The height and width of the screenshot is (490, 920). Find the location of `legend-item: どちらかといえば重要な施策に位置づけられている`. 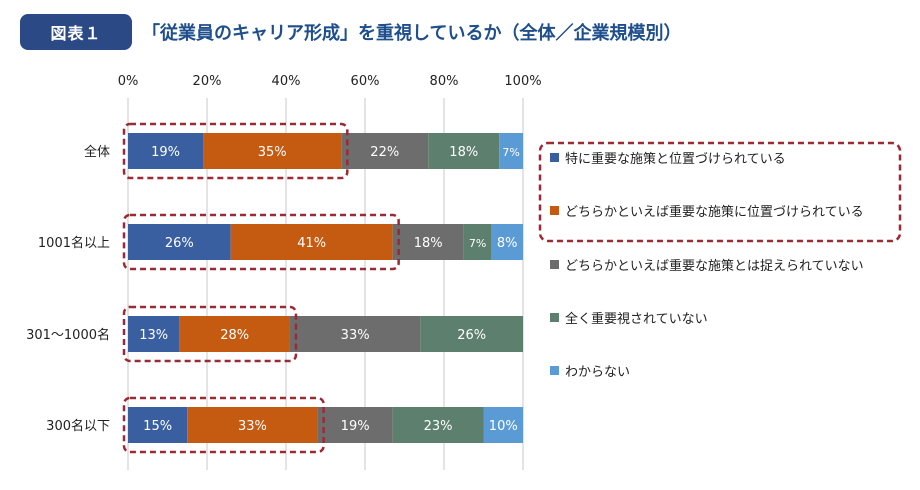

legend-item: どちらかといえば重要な施策に位置づけられている is located at coordinates (707, 210).